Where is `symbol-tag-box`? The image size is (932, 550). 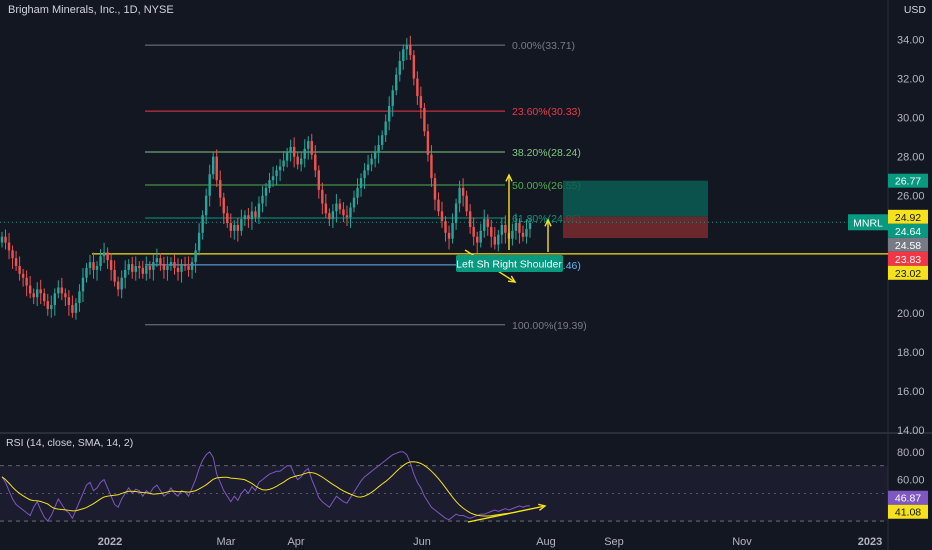 symbol-tag-box is located at coordinates (868, 222).